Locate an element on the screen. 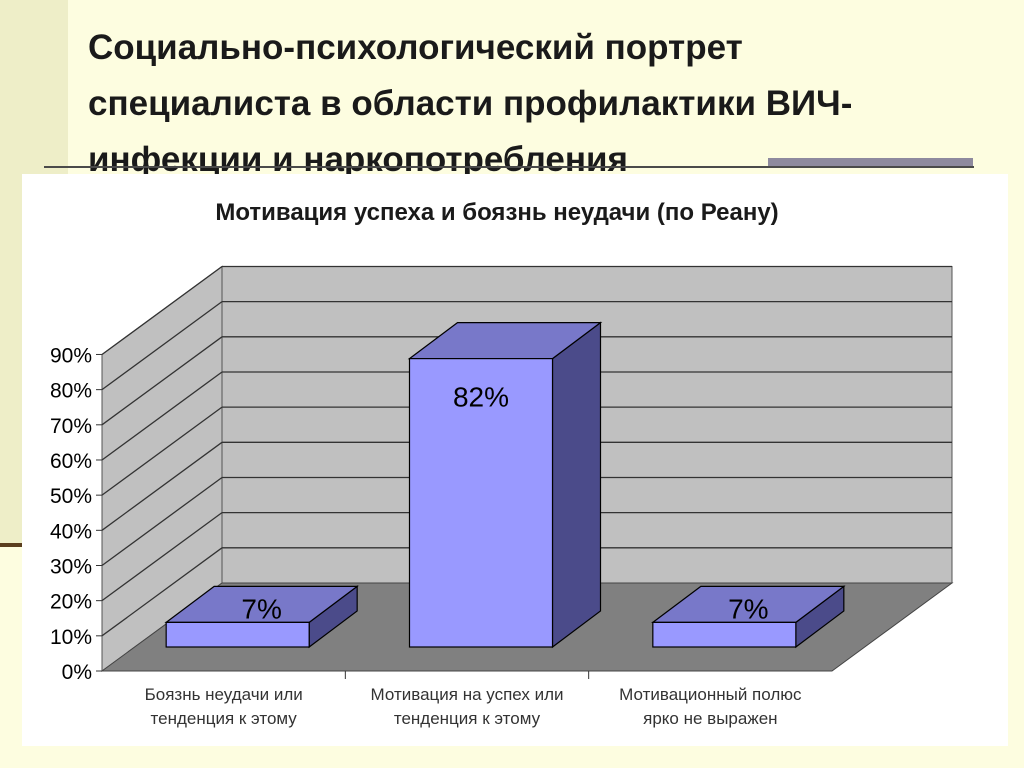  y-tick-label: 30% is located at coordinates (71, 566).